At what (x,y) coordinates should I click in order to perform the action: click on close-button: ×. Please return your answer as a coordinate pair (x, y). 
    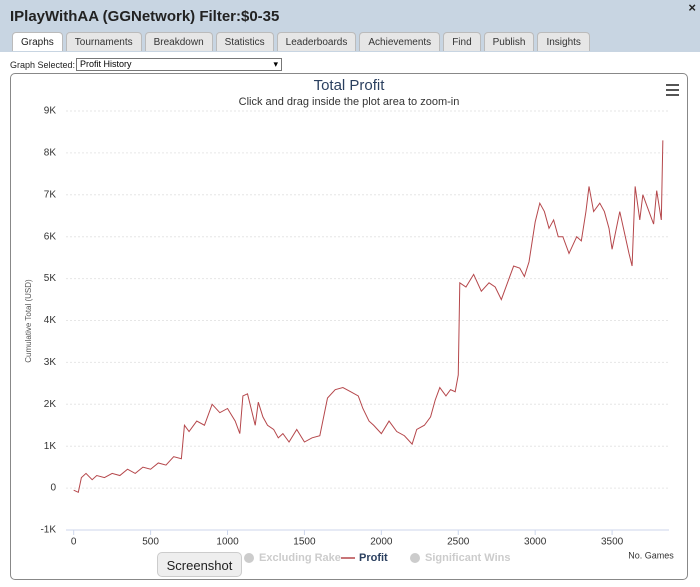
    Looking at the image, I should click on (692, 7).